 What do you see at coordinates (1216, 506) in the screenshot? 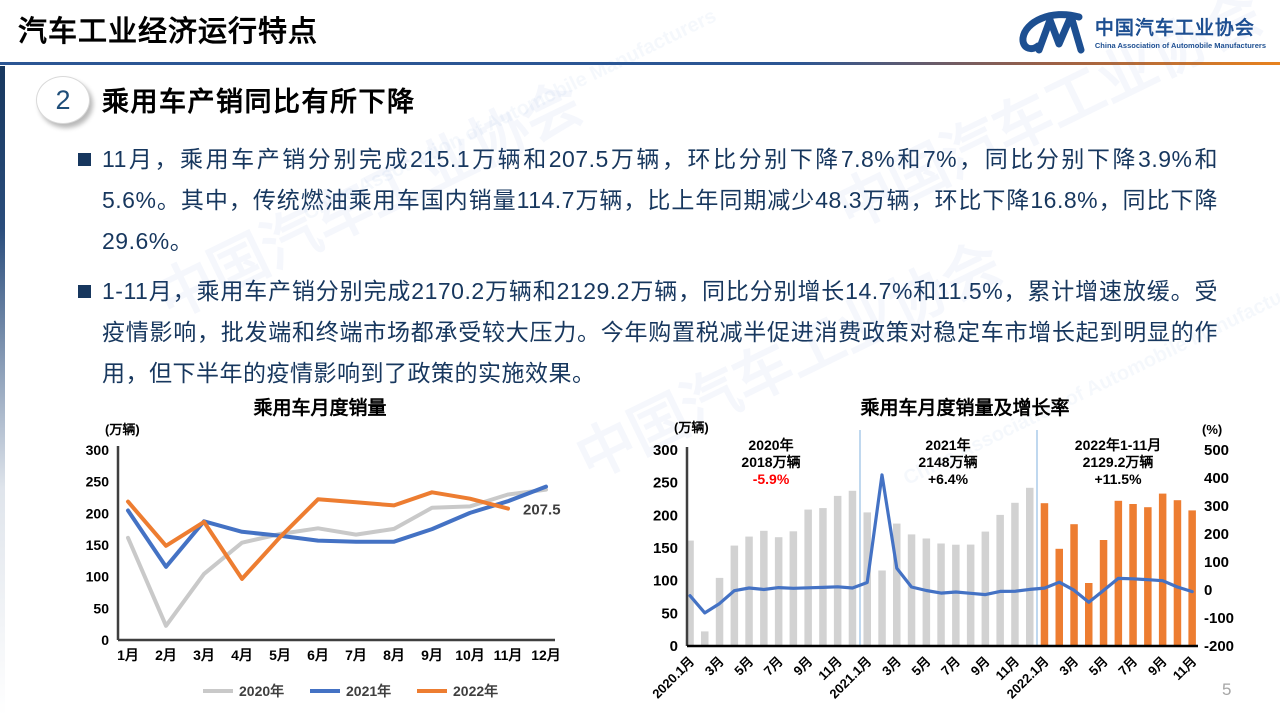
I see `right-y-tick-label: 300` at bounding box center [1216, 506].